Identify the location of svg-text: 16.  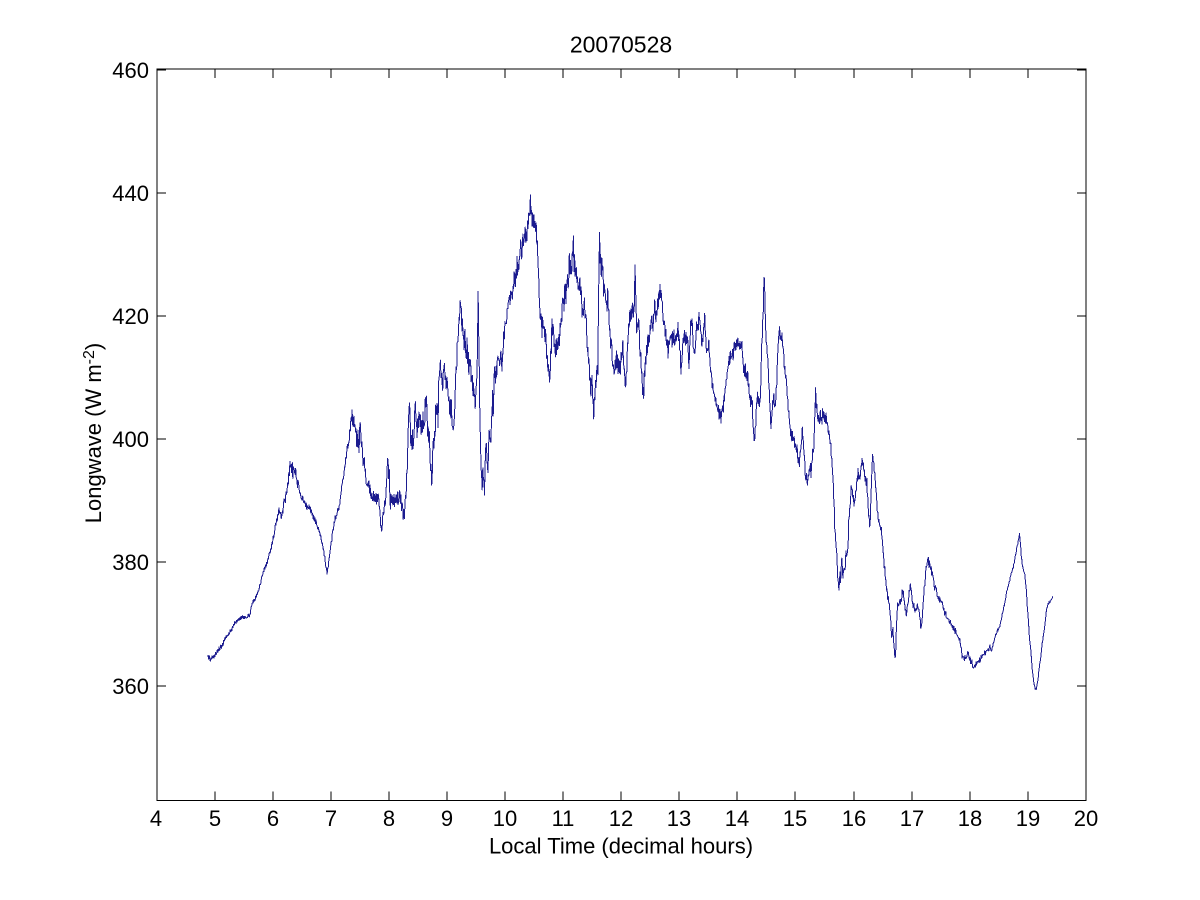
(854, 818).